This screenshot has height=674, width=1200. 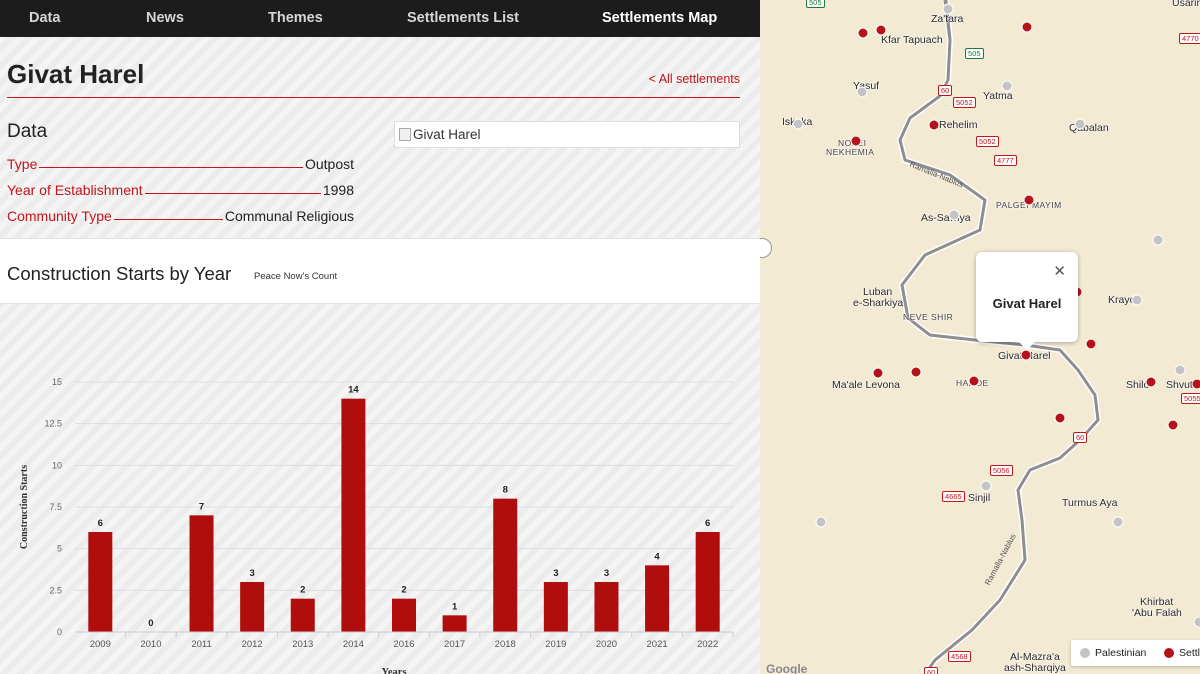 I want to click on x-tick-label: 2012, so click(x=252, y=644).